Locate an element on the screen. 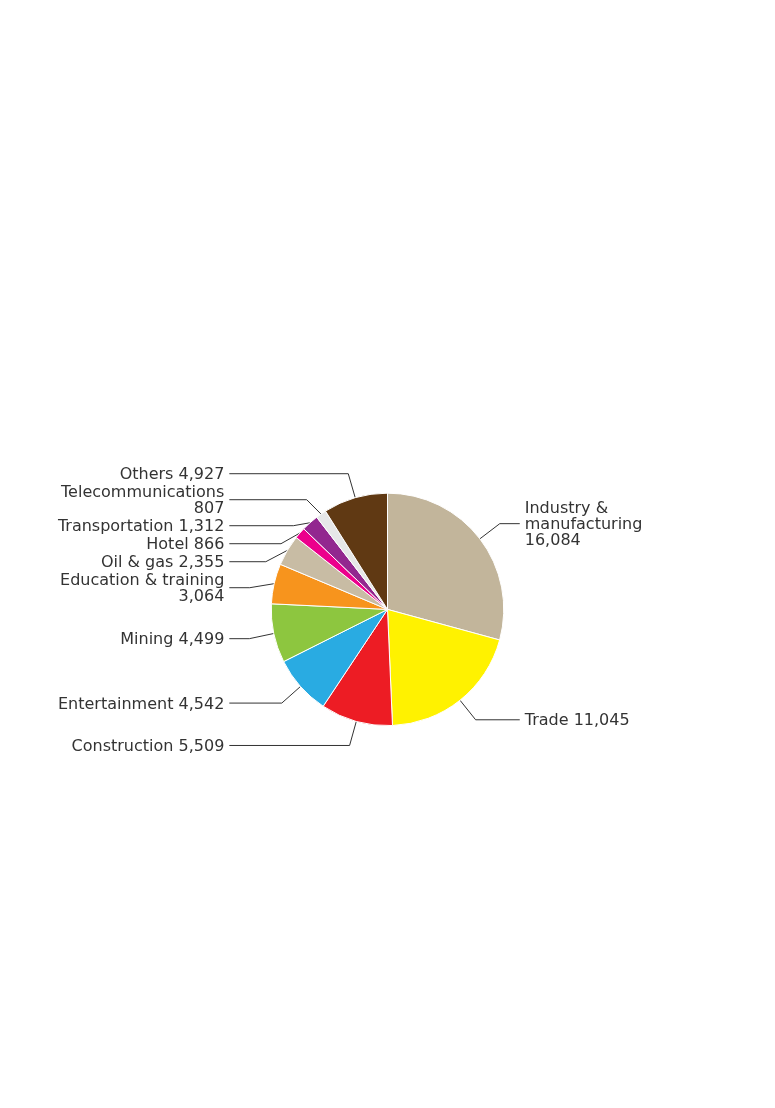  slice-label: Education & training is located at coordinates (142, 580).